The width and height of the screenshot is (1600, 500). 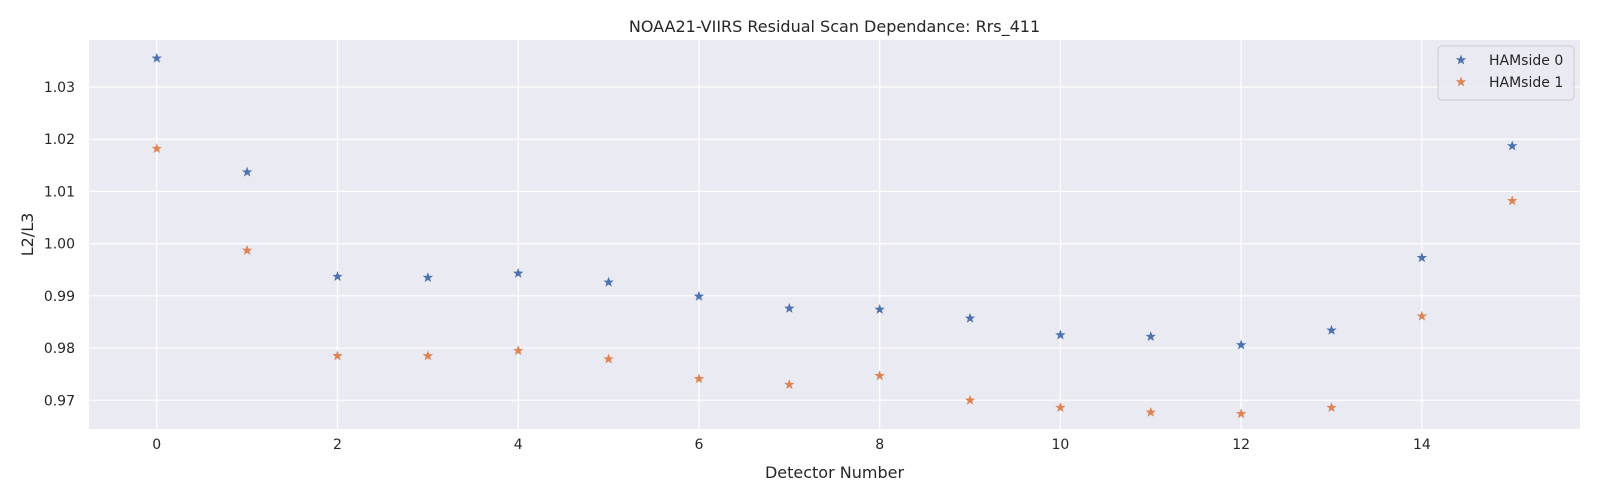 I want to click on legend-label: HAMside 0, so click(x=1526, y=61).